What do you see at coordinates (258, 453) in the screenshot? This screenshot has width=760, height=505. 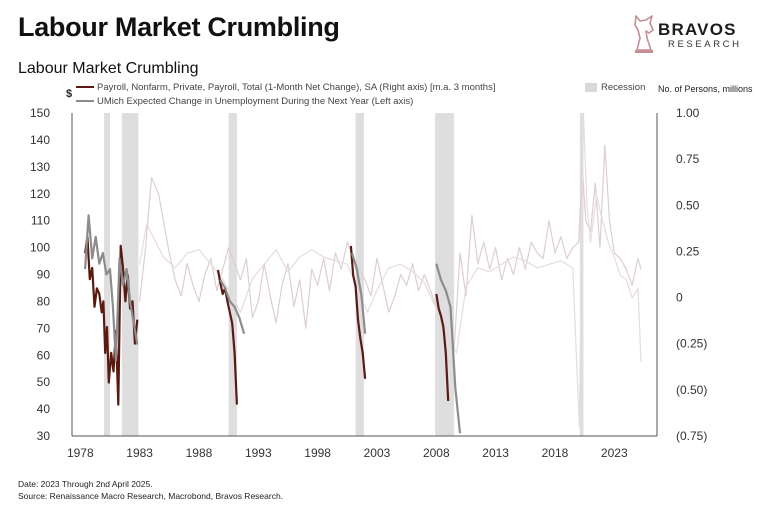 I see `x-tick-3: 1993` at bounding box center [258, 453].